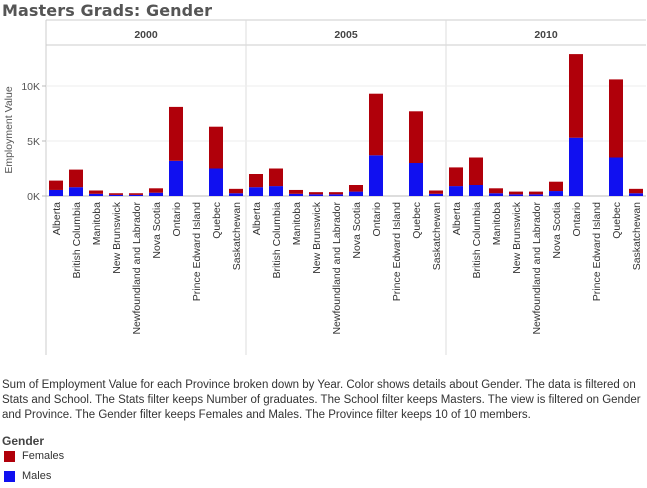 The width and height of the screenshot is (647, 488). I want to click on bar-females-2005-new-brunswick, so click(316, 193).